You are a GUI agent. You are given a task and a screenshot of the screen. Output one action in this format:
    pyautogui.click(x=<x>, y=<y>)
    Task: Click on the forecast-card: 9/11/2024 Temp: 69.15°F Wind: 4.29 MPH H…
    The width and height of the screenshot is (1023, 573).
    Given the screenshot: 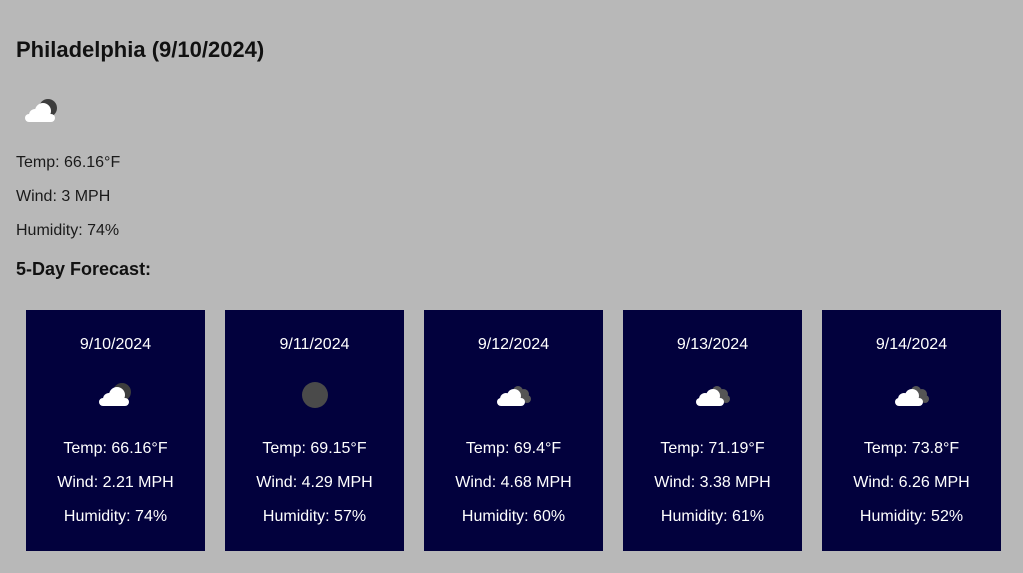 What is the action you would take?
    pyautogui.click(x=314, y=430)
    